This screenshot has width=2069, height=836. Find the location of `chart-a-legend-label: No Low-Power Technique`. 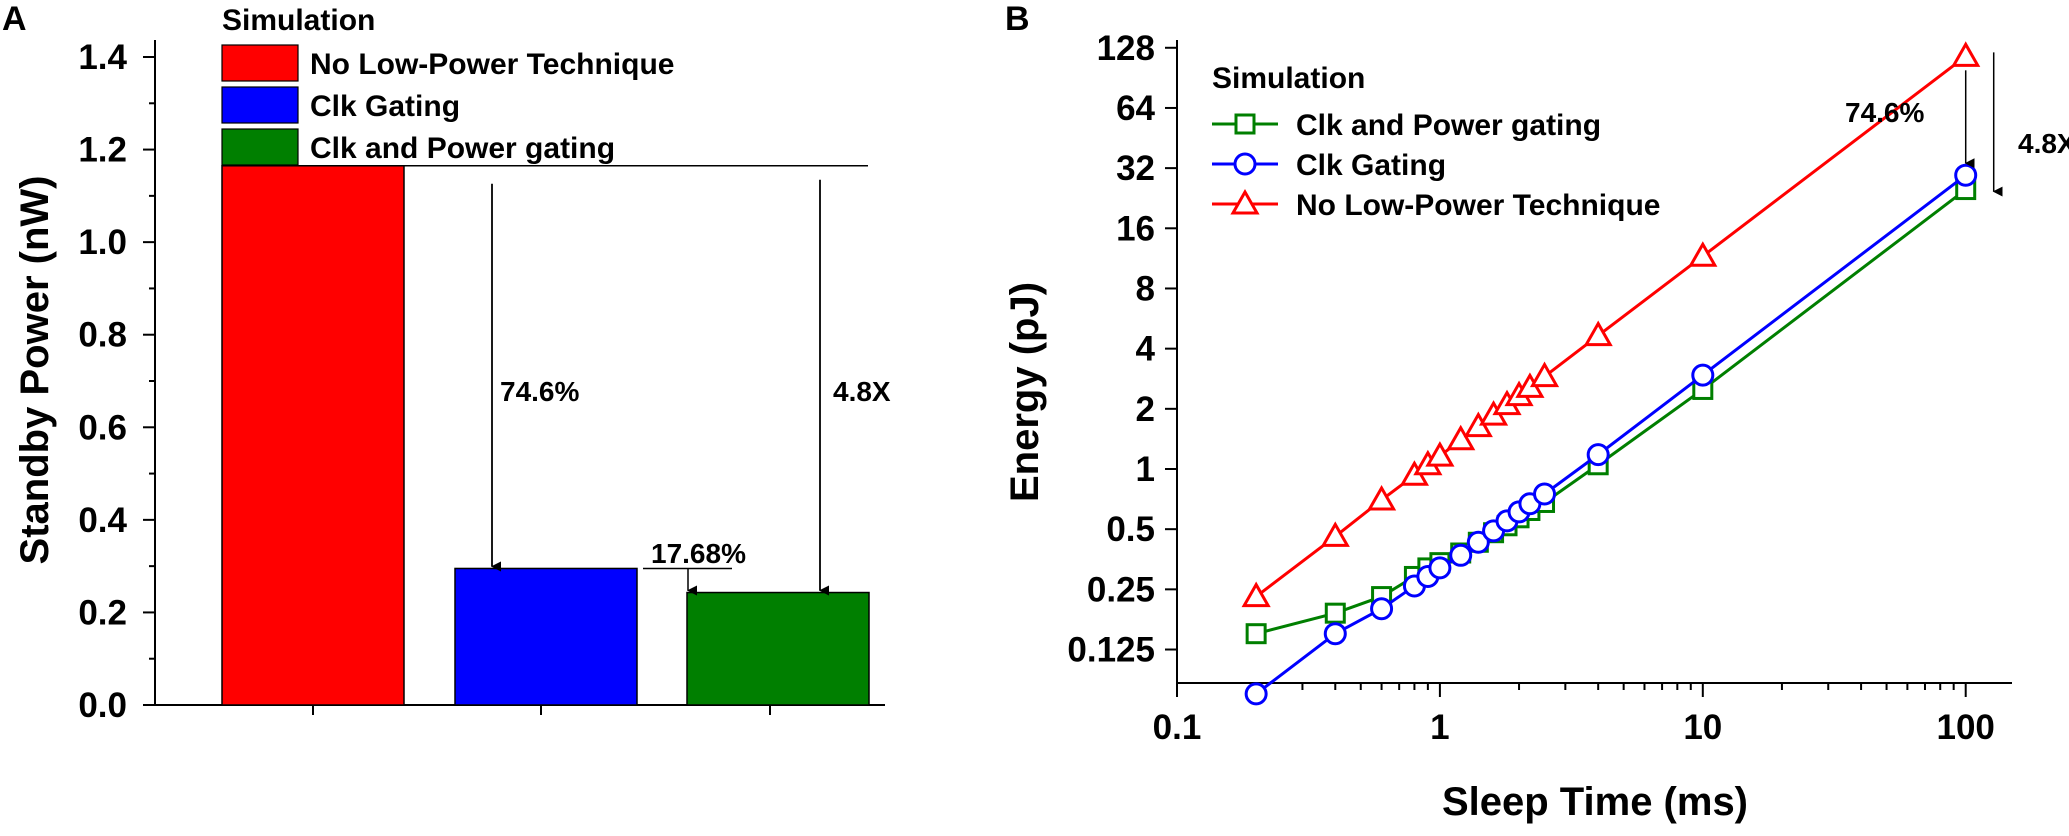

chart-a-legend-label: No Low-Power Technique is located at coordinates (492, 64).